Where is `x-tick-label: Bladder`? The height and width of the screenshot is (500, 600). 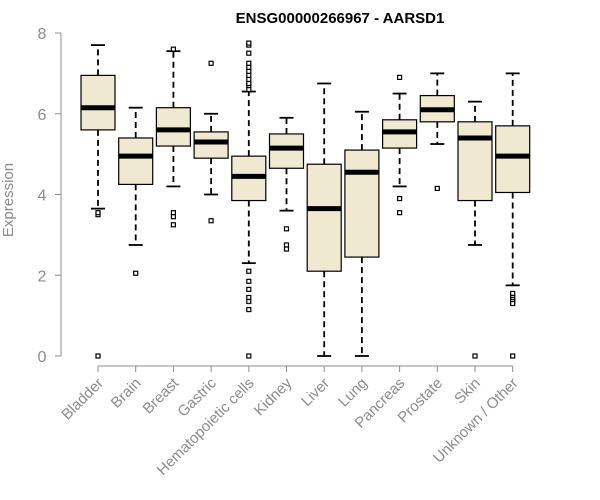 x-tick-label: Bladder is located at coordinates (82, 399).